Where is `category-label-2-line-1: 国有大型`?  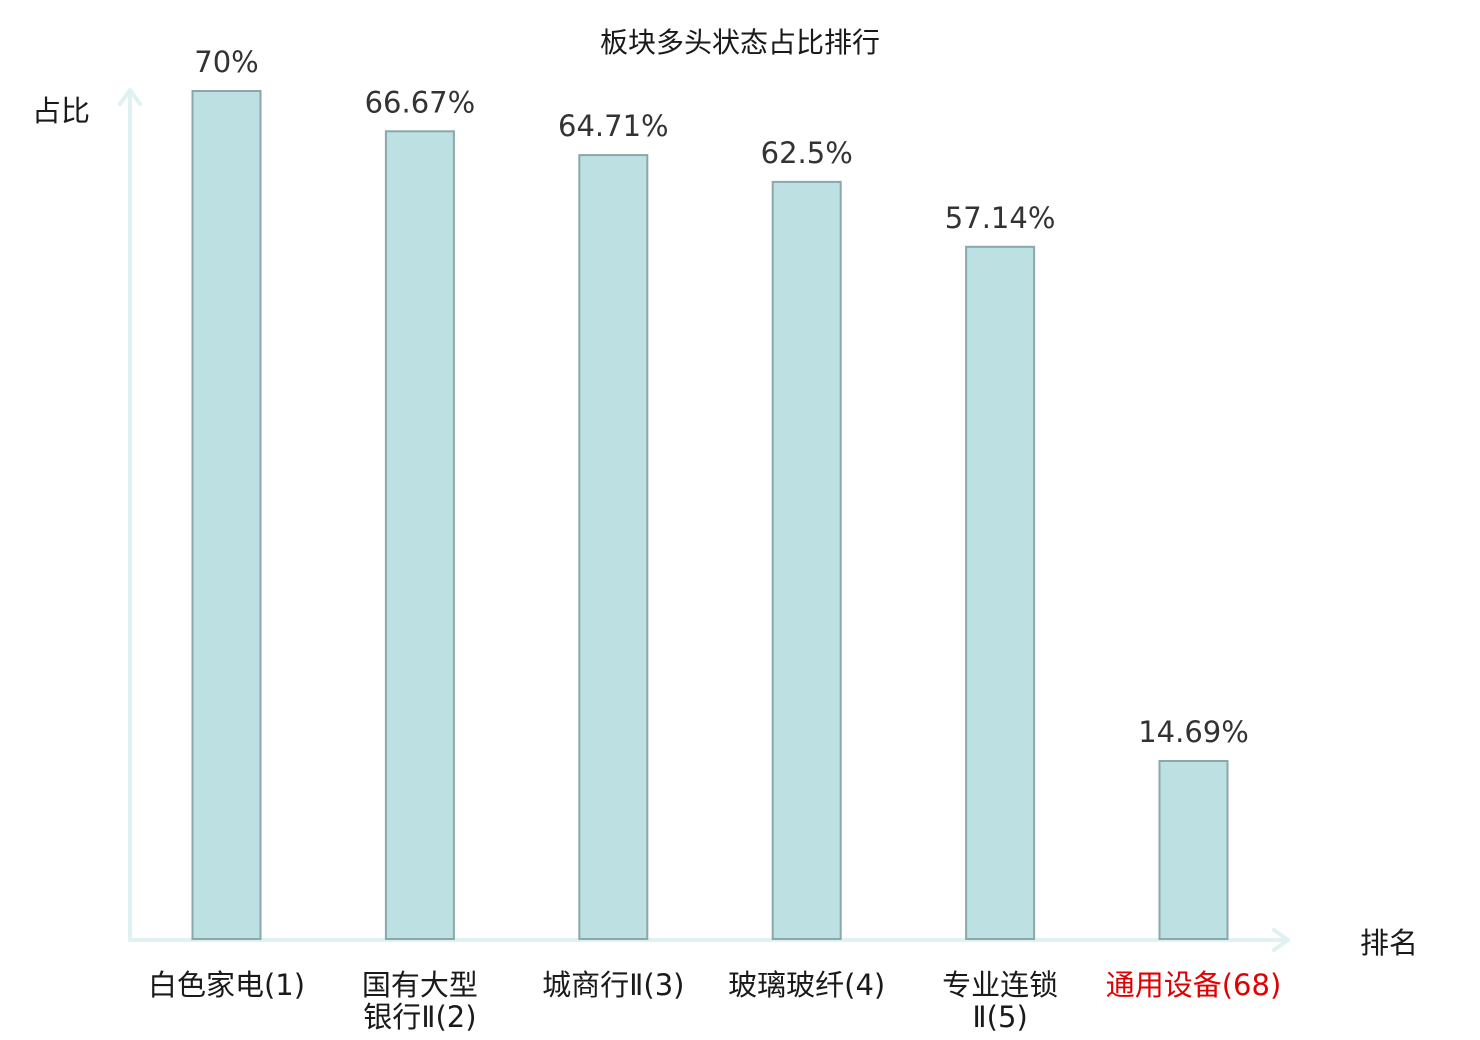
category-label-2-line-1: 国有大型 is located at coordinates (420, 985).